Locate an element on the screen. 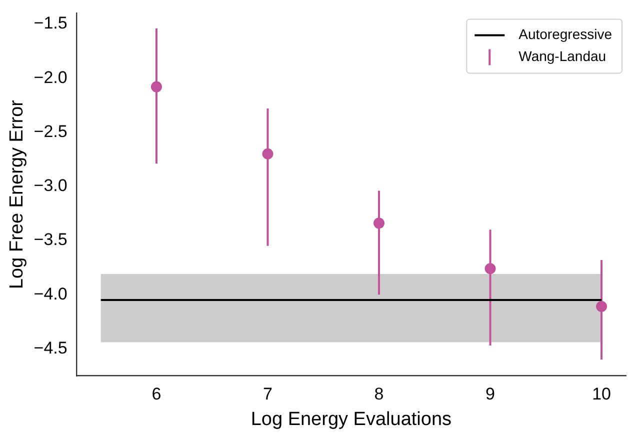 This screenshot has height=439, width=632. y-tick-label: −3.5 is located at coordinates (51, 240).